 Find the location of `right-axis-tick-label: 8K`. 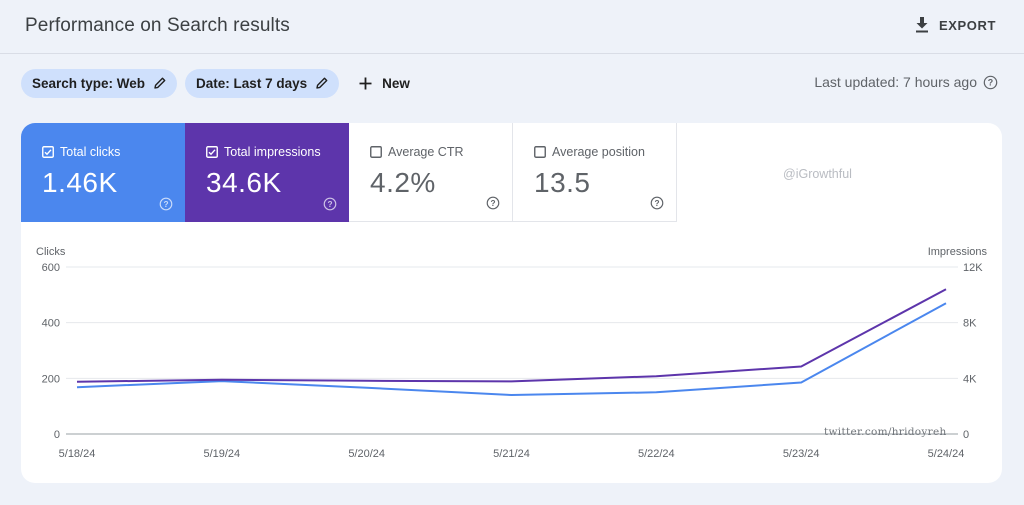

right-axis-tick-label: 8K is located at coordinates (970, 324).